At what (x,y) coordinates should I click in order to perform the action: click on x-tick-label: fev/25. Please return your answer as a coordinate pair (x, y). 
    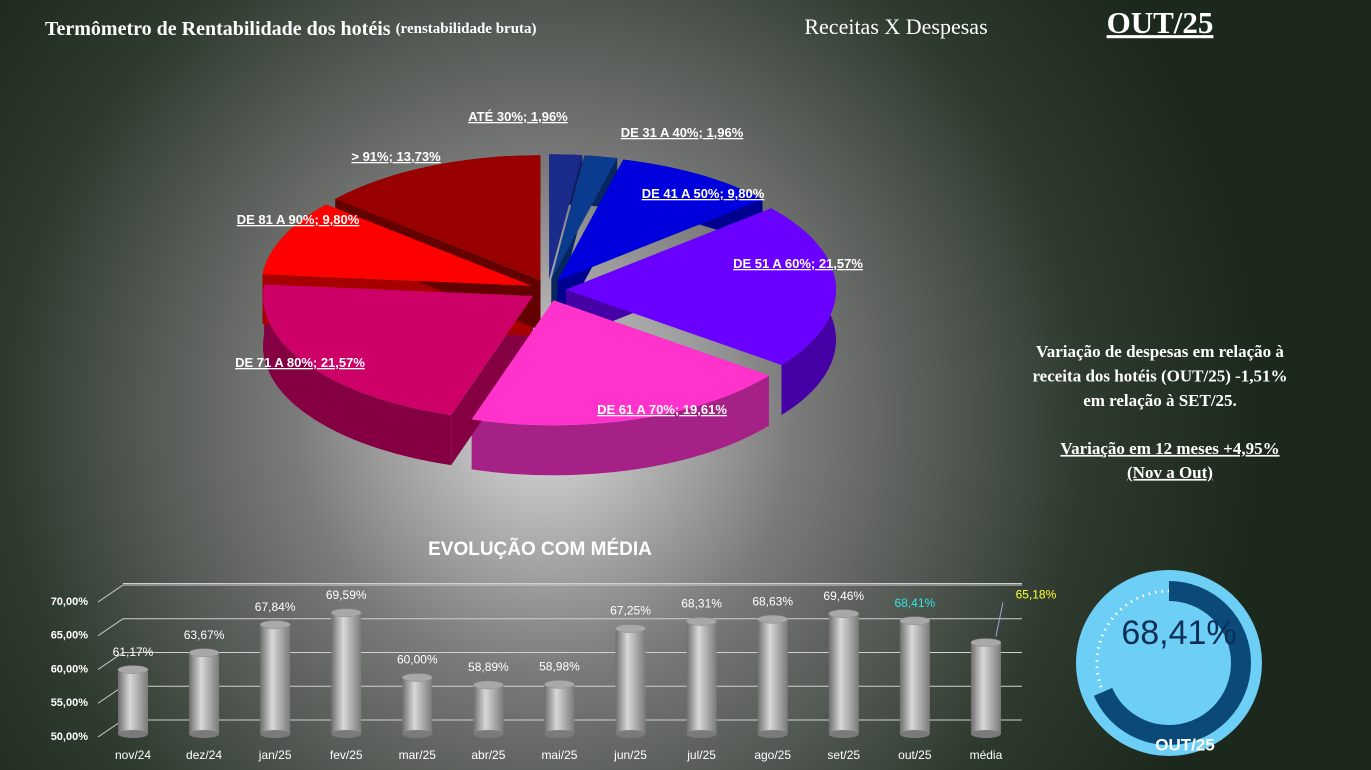
    Looking at the image, I should click on (346, 755).